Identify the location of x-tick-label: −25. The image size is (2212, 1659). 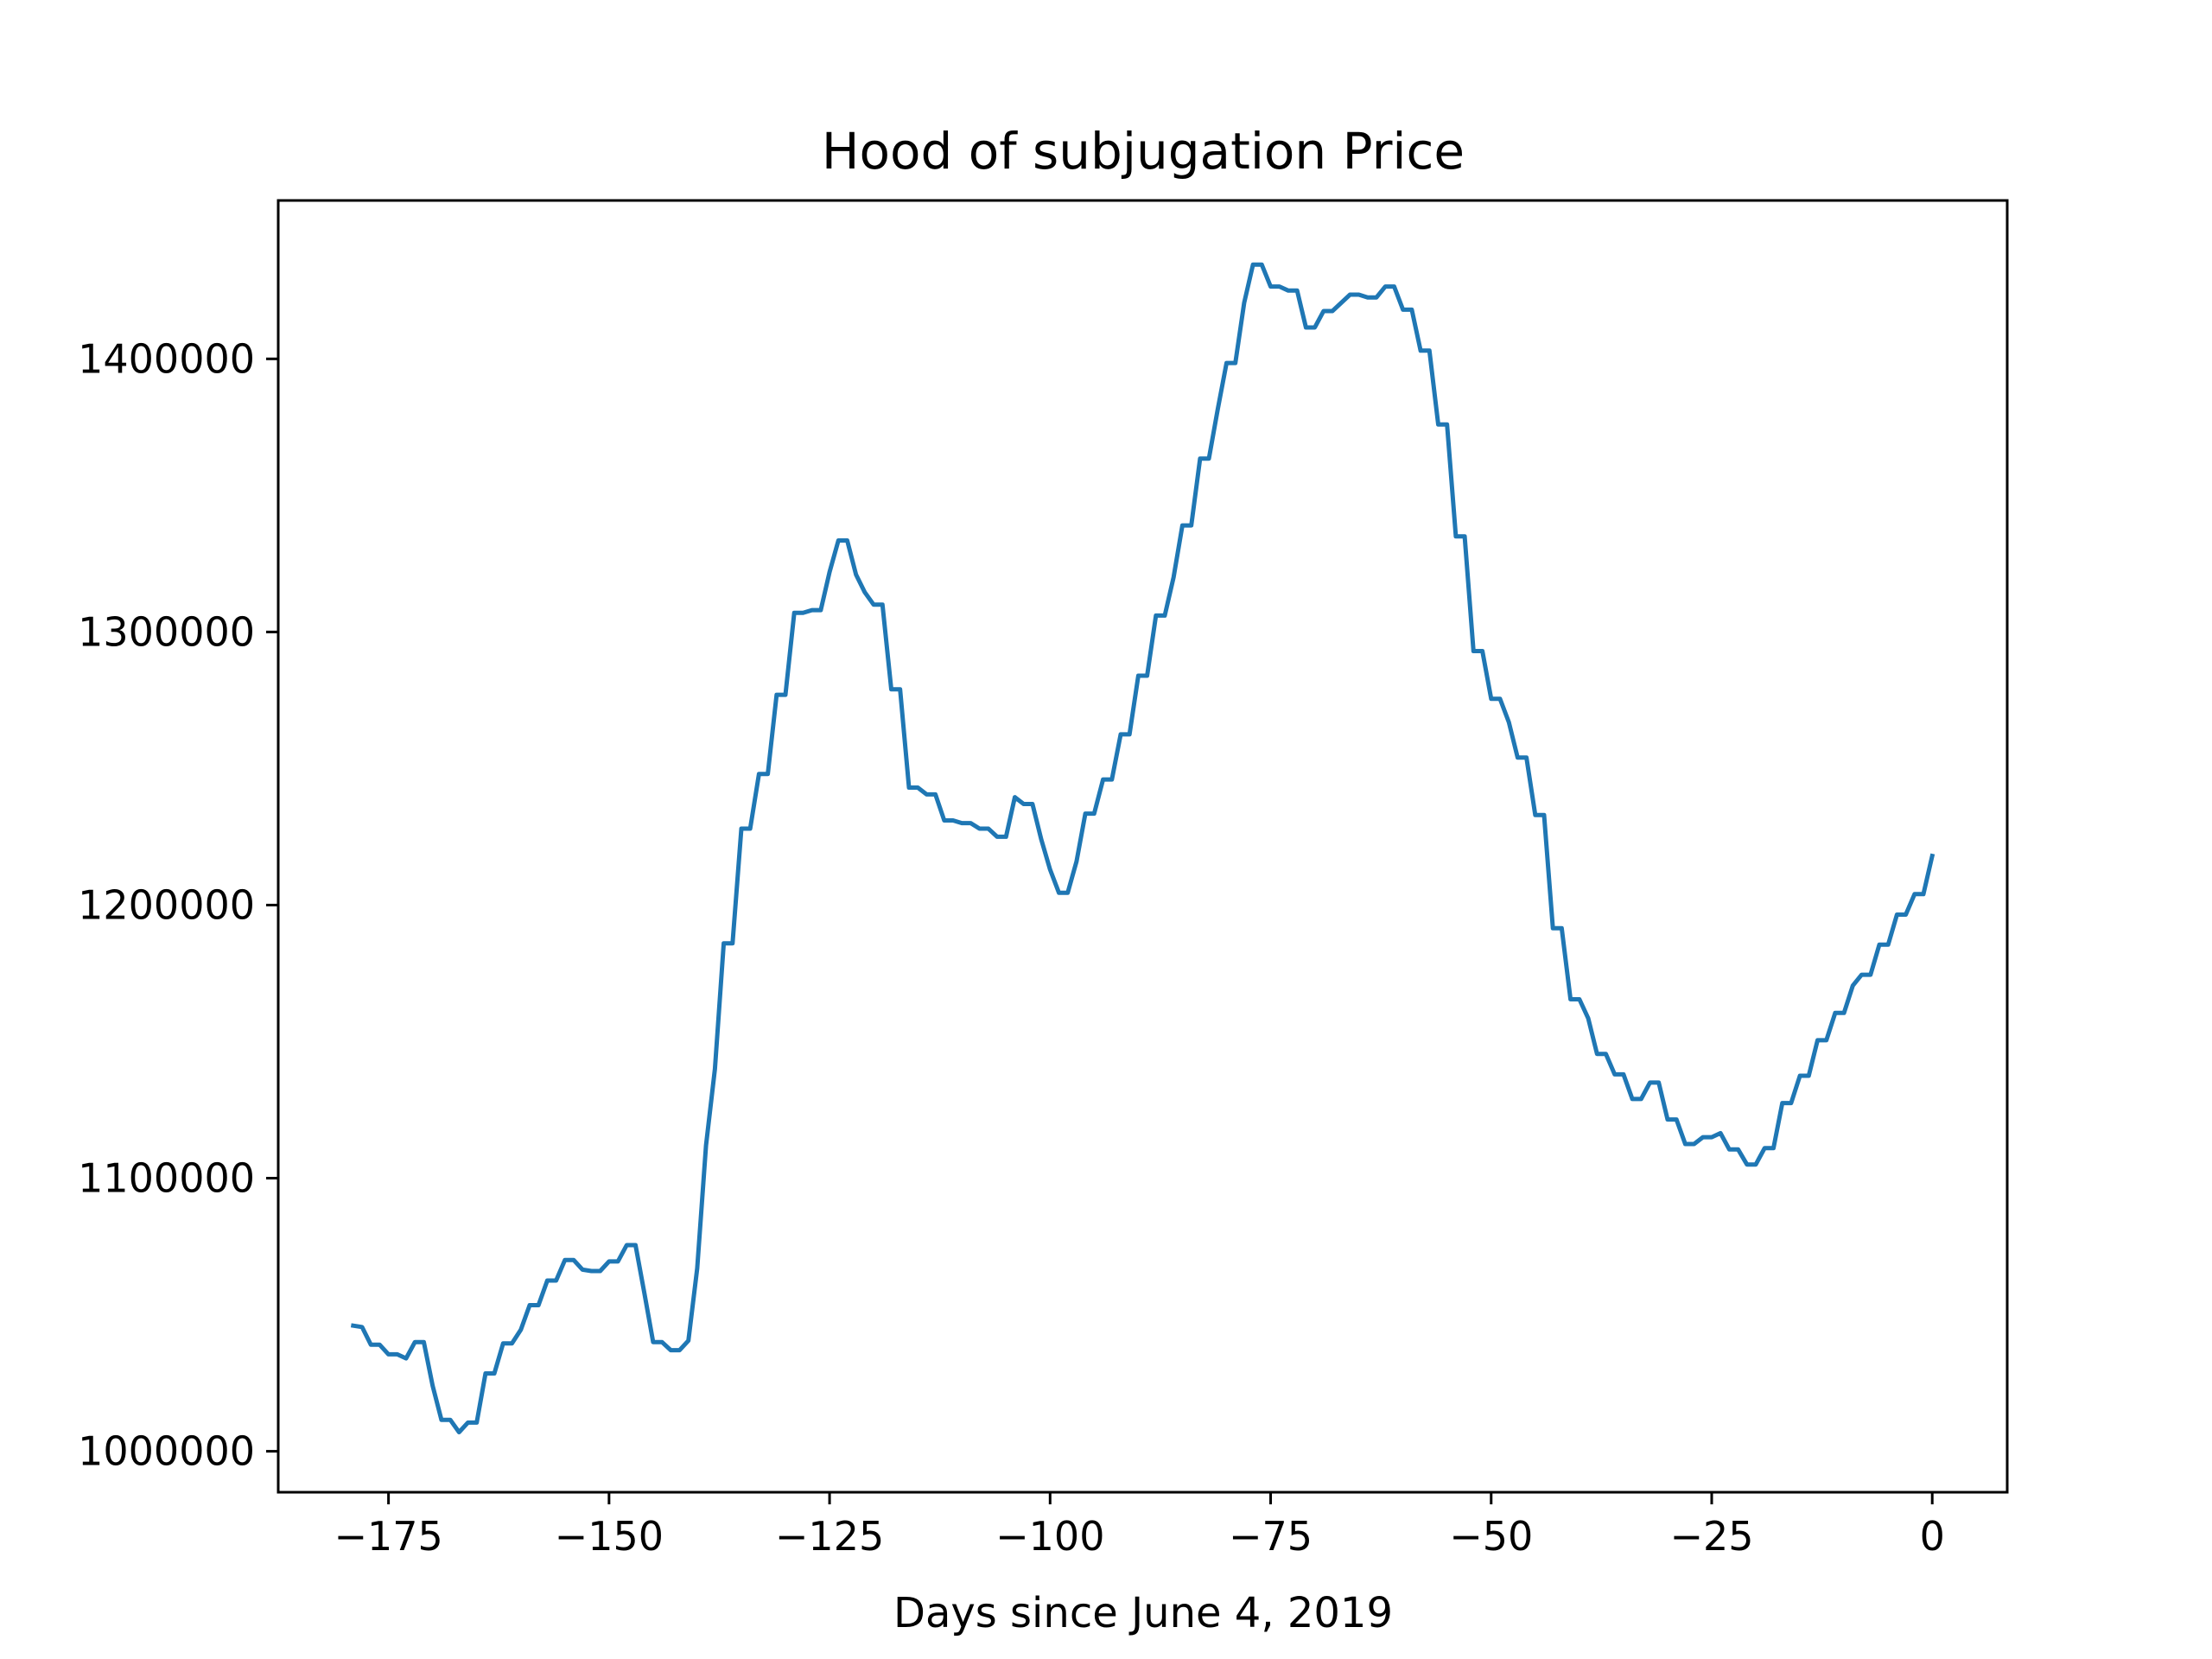
(1711, 1536).